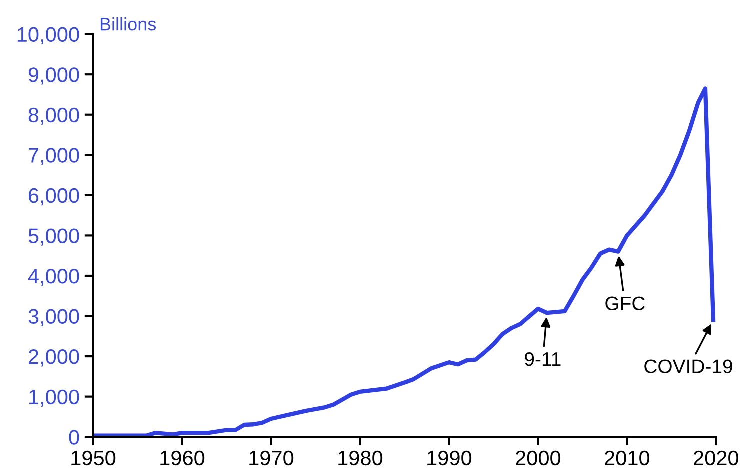 Image resolution: width=746 pixels, height=470 pixels. What do you see at coordinates (625, 303) in the screenshot?
I see `annotation: GFC` at bounding box center [625, 303].